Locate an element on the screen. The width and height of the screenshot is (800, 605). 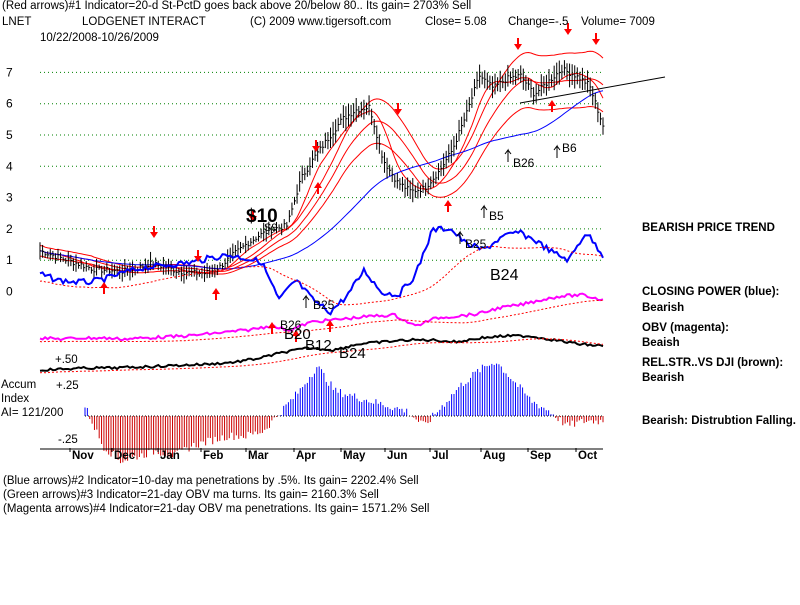
x-axis-tick-labels: Nov Dec Jan Feb Mar Apr May Jun Jul Aug Sep Oct is located at coordinates (321, 455).